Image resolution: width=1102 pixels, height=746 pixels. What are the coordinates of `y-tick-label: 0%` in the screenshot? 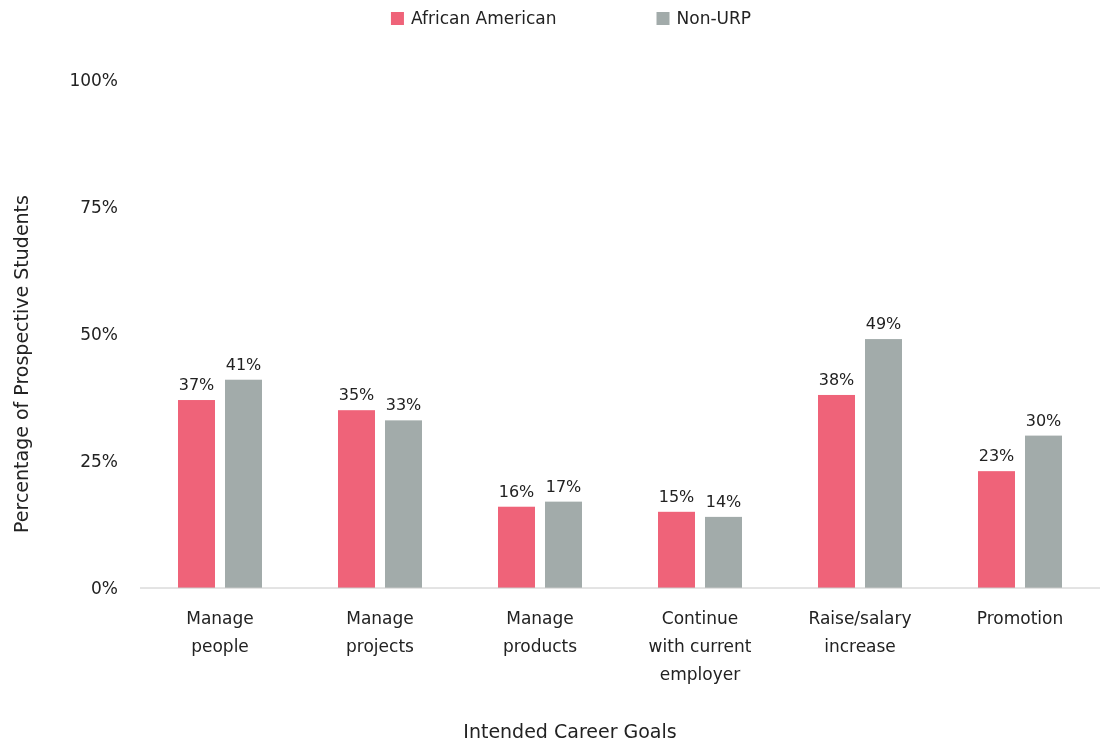 It's located at (104, 587).